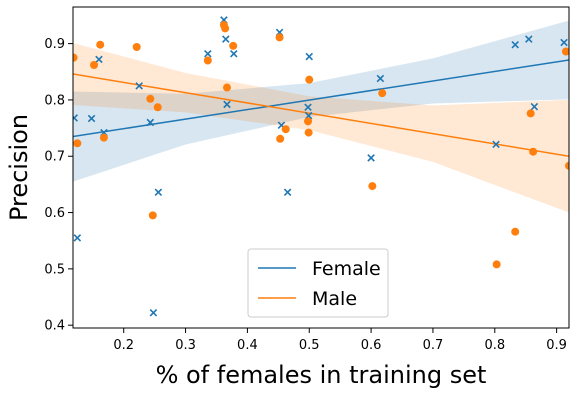 The width and height of the screenshot is (570, 394). What do you see at coordinates (309, 345) in the screenshot?
I see `x-tick-label: 0.5` at bounding box center [309, 345].